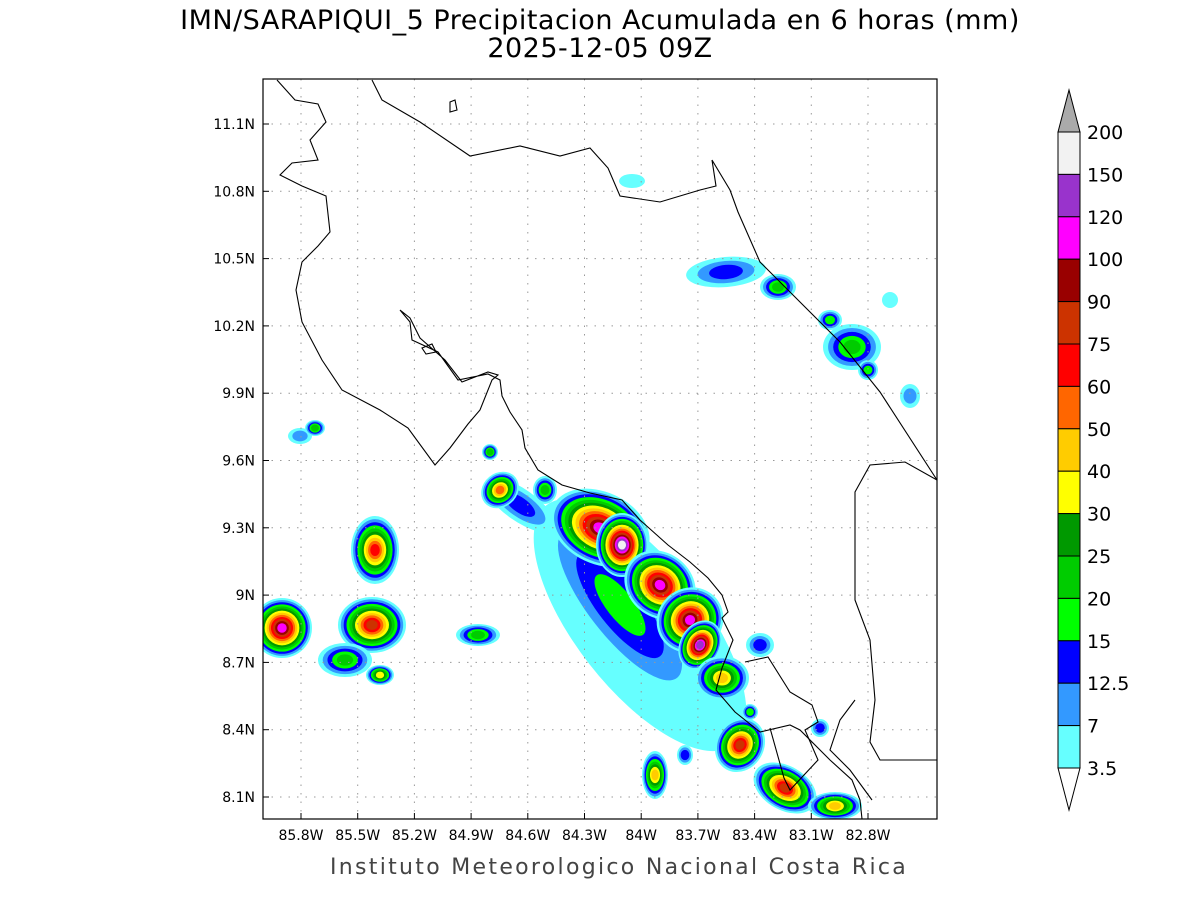 The height and width of the screenshot is (900, 1200). I want to click on lon-tick-label: 84W, so click(641, 836).